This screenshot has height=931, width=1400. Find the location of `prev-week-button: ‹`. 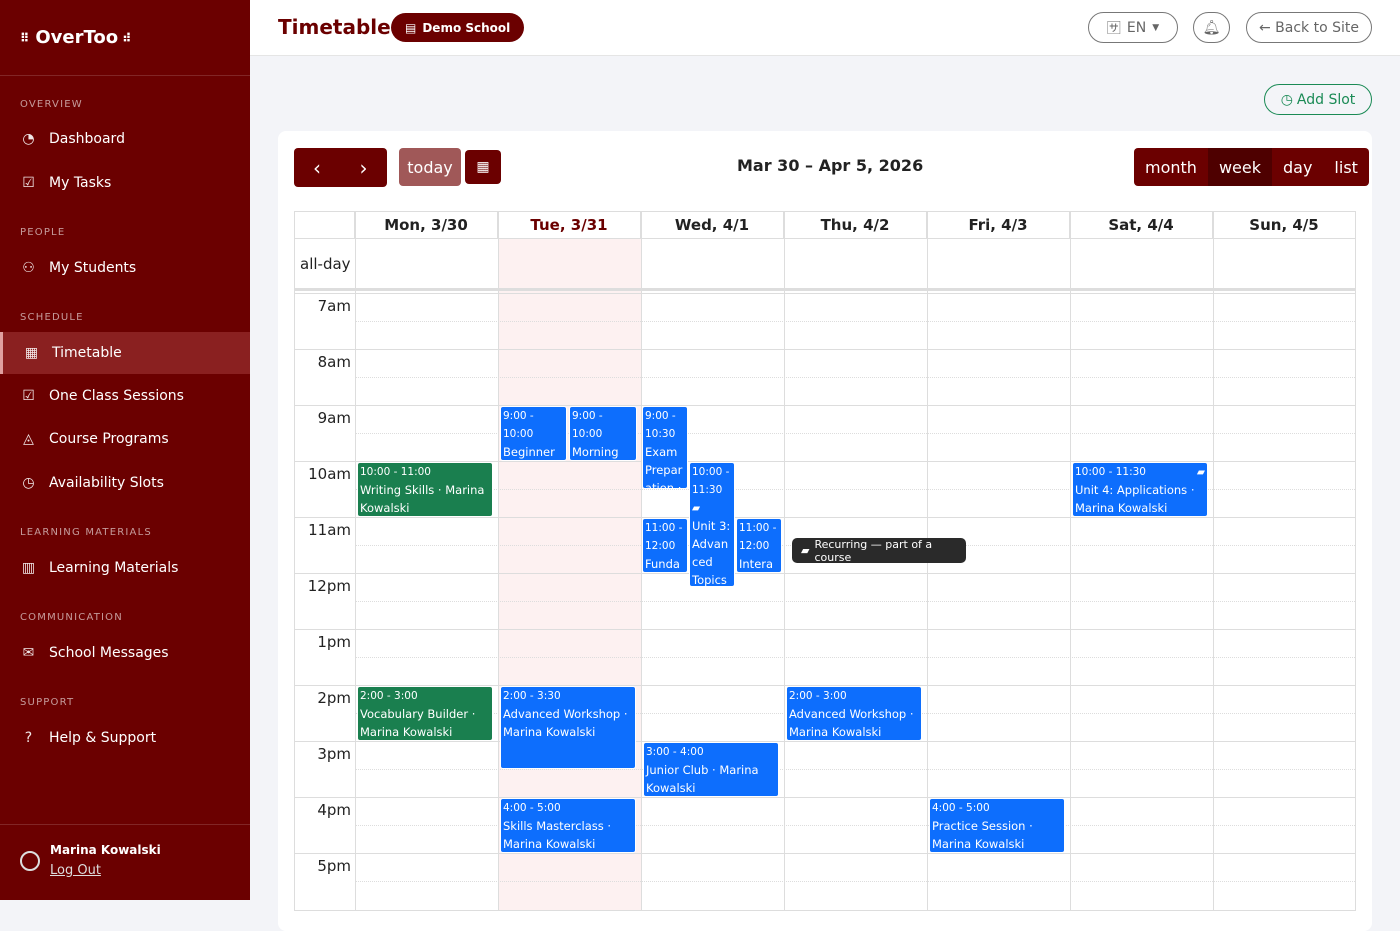

prev-week-button: ‹ is located at coordinates (317, 167).